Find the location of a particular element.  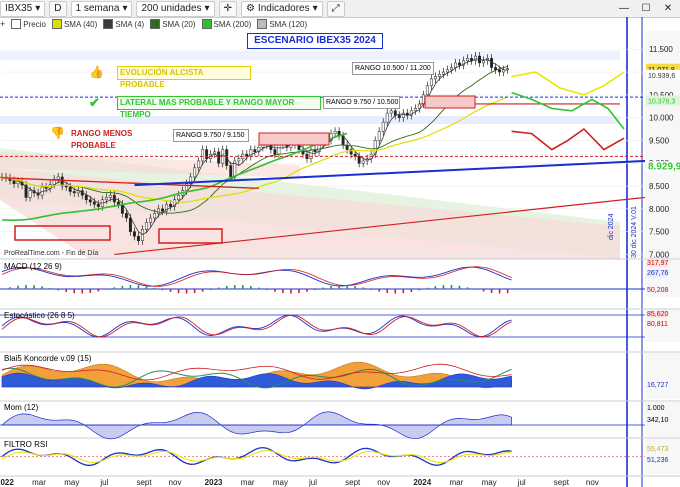

x-tick-label: may is located at coordinates (280, 482).